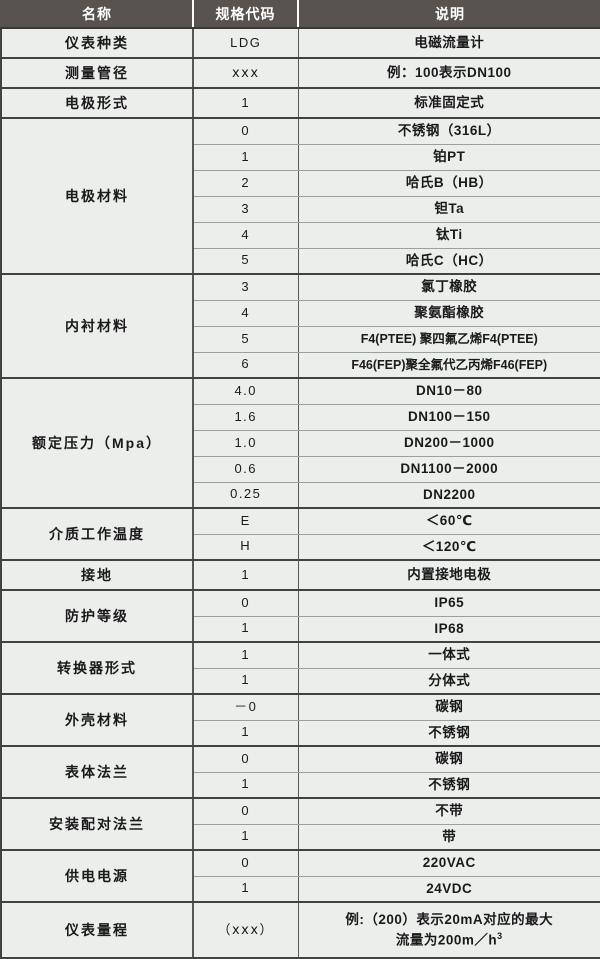 The height and width of the screenshot is (959, 600). I want to click on table-row: 2 哈氏B（HB）, so click(300, 183).